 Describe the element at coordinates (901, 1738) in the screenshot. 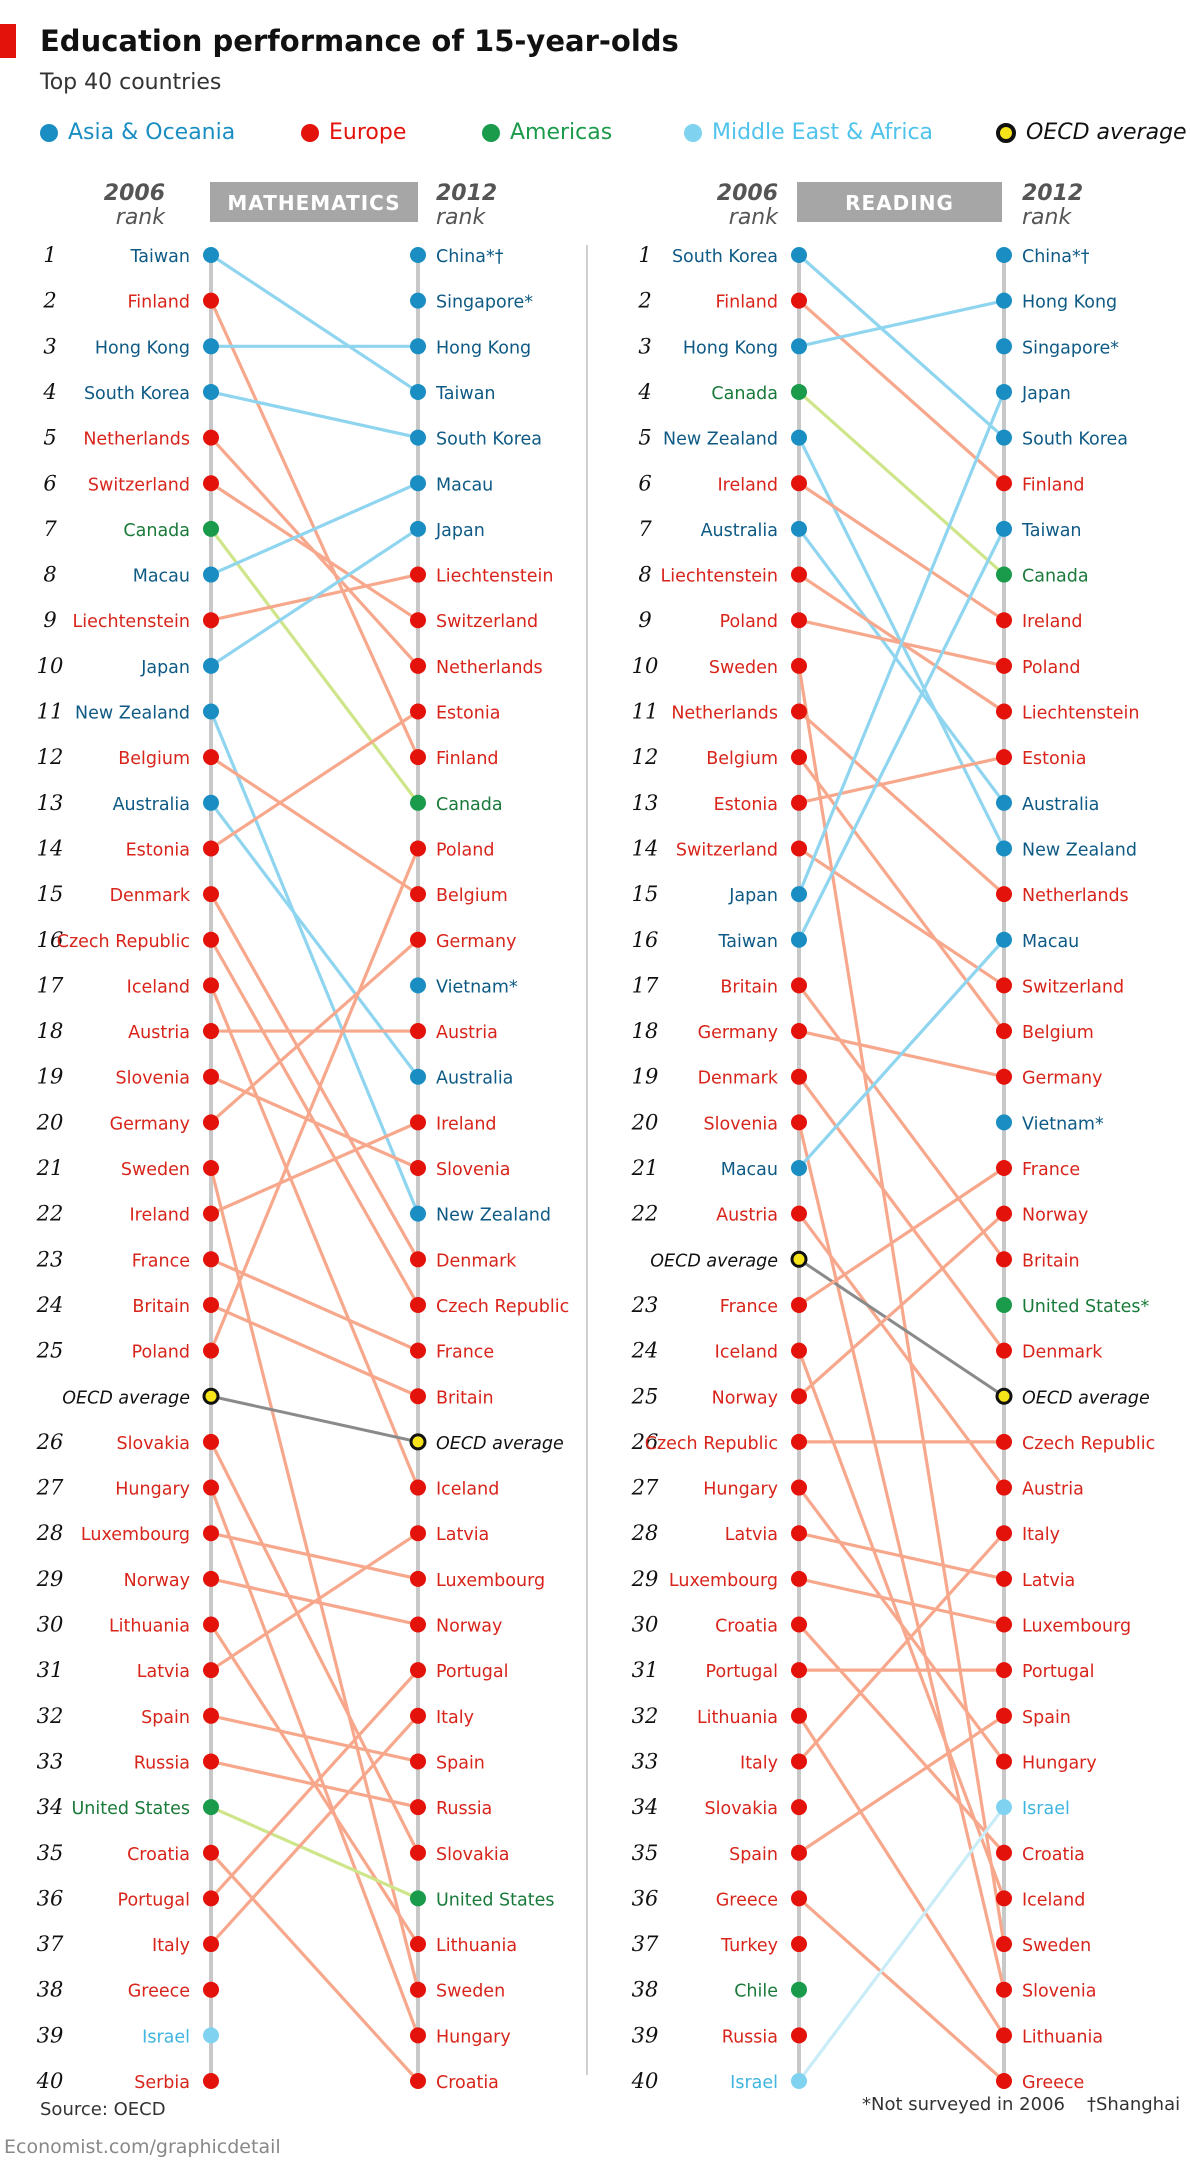

I see `reading-connector-croatia` at that location.